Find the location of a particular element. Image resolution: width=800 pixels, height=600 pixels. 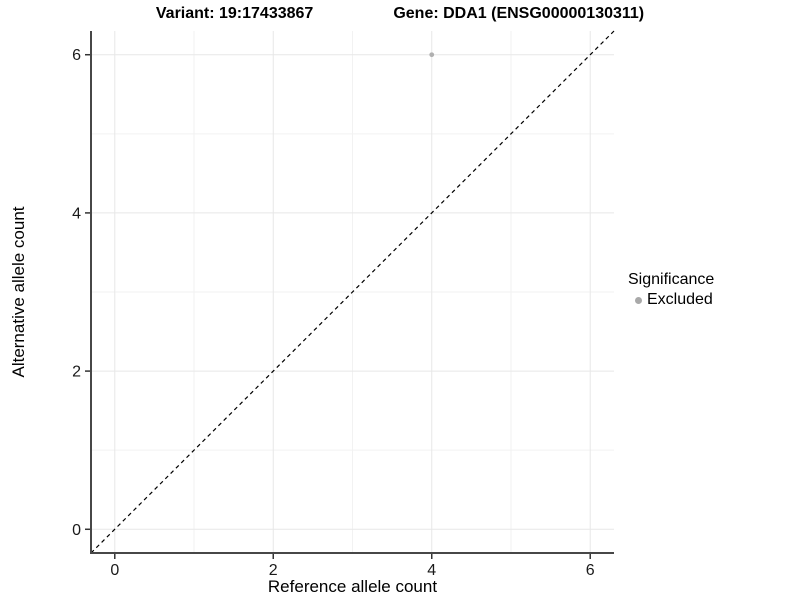

x-tick-label: 0 is located at coordinates (114, 570).